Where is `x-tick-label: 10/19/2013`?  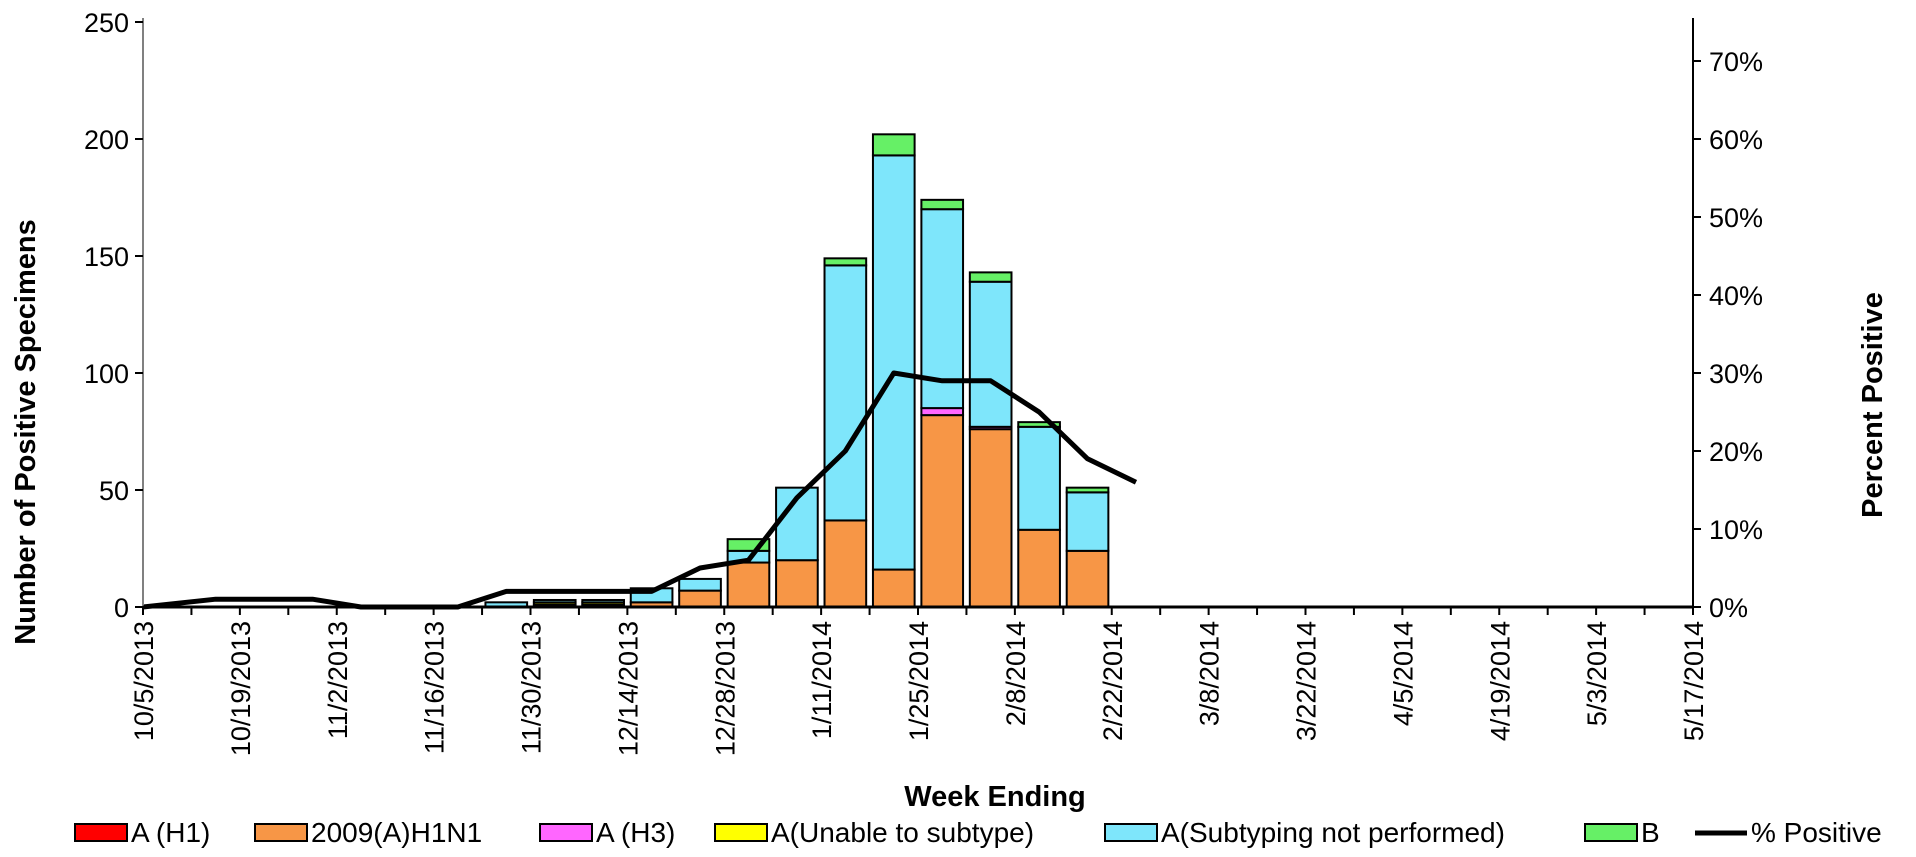 x-tick-label: 10/19/2013 is located at coordinates (241, 688).